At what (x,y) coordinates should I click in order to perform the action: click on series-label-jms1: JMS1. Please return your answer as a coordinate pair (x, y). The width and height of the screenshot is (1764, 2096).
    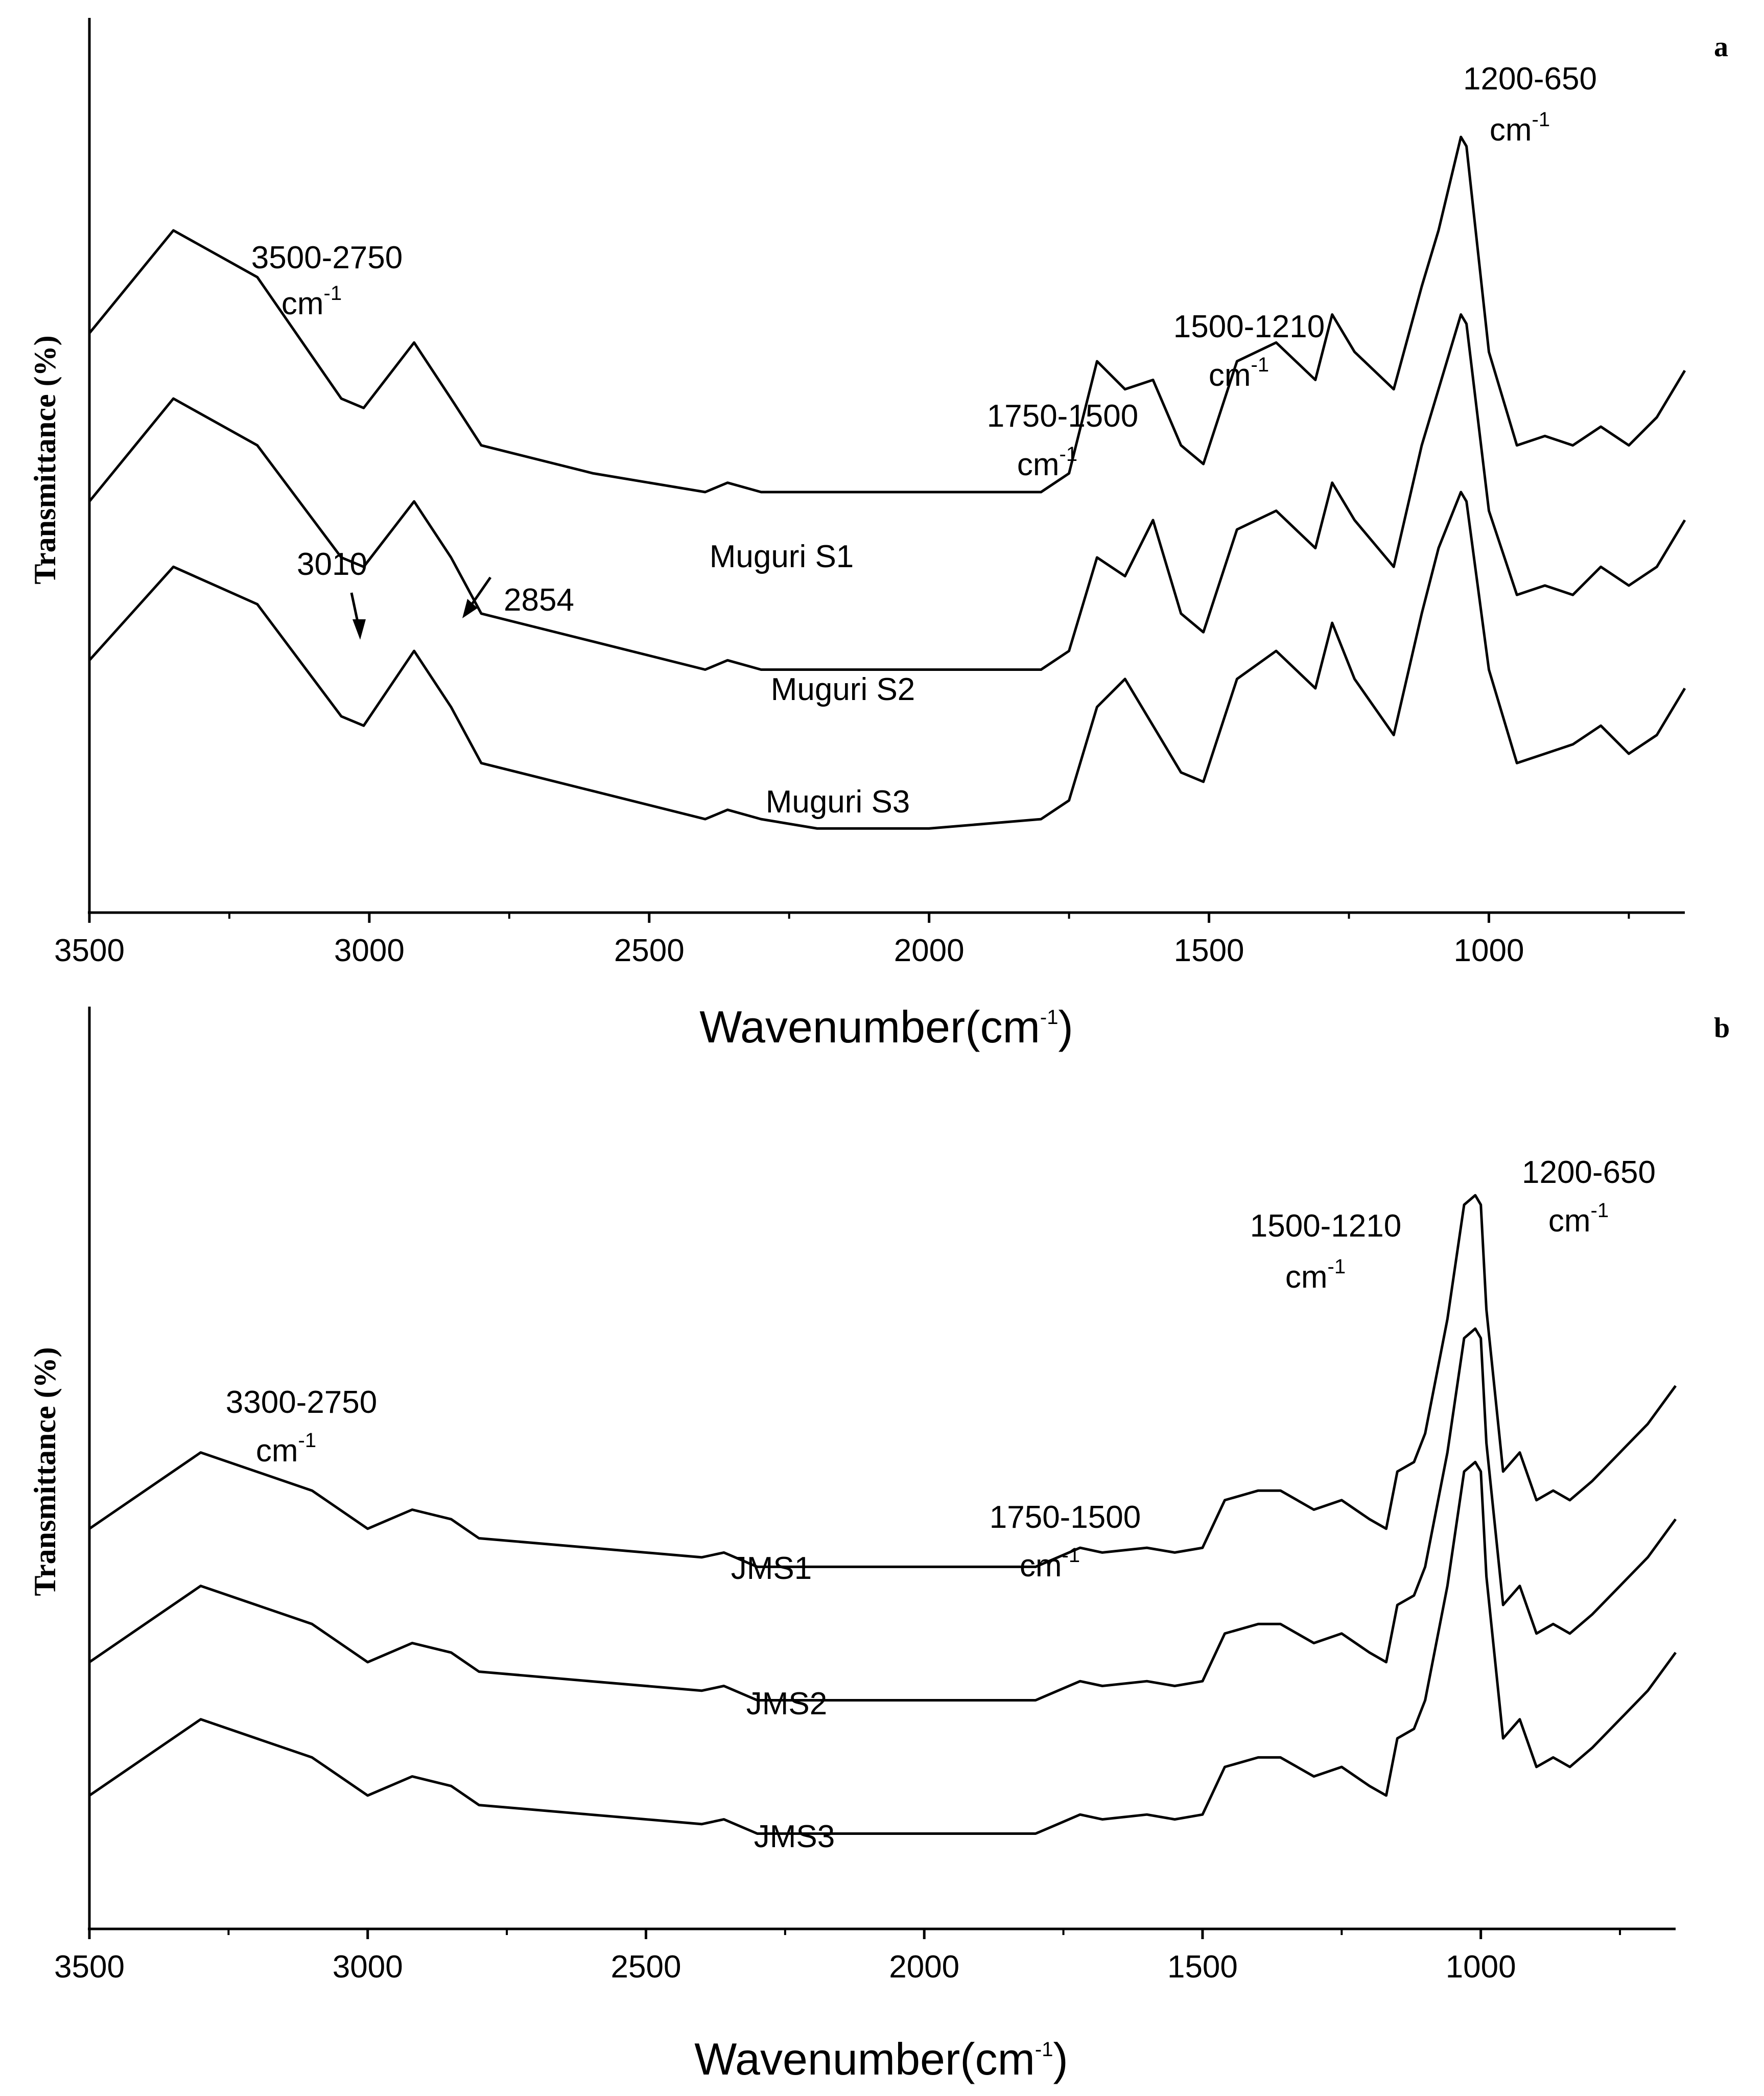
    Looking at the image, I should click on (771, 1568).